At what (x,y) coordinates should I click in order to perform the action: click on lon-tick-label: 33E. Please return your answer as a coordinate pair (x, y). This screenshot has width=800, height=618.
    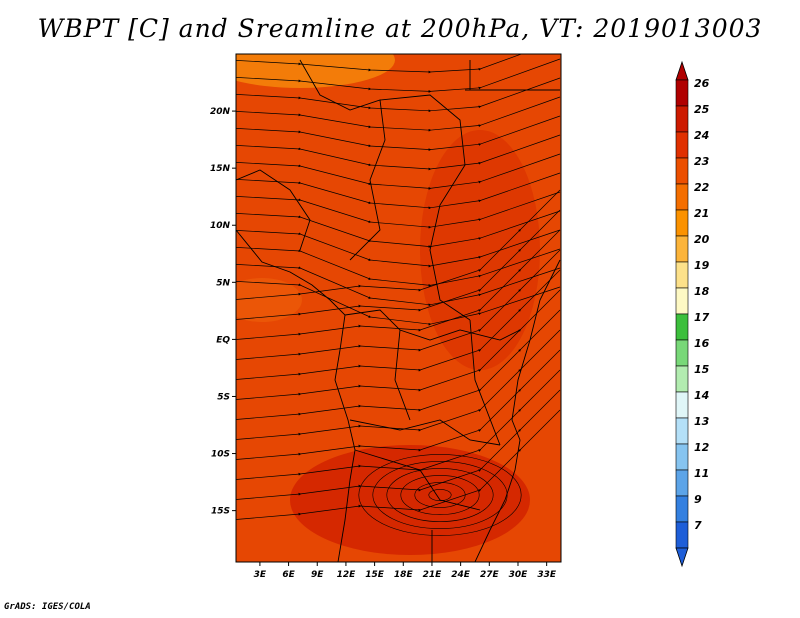
    Looking at the image, I should click on (547, 575).